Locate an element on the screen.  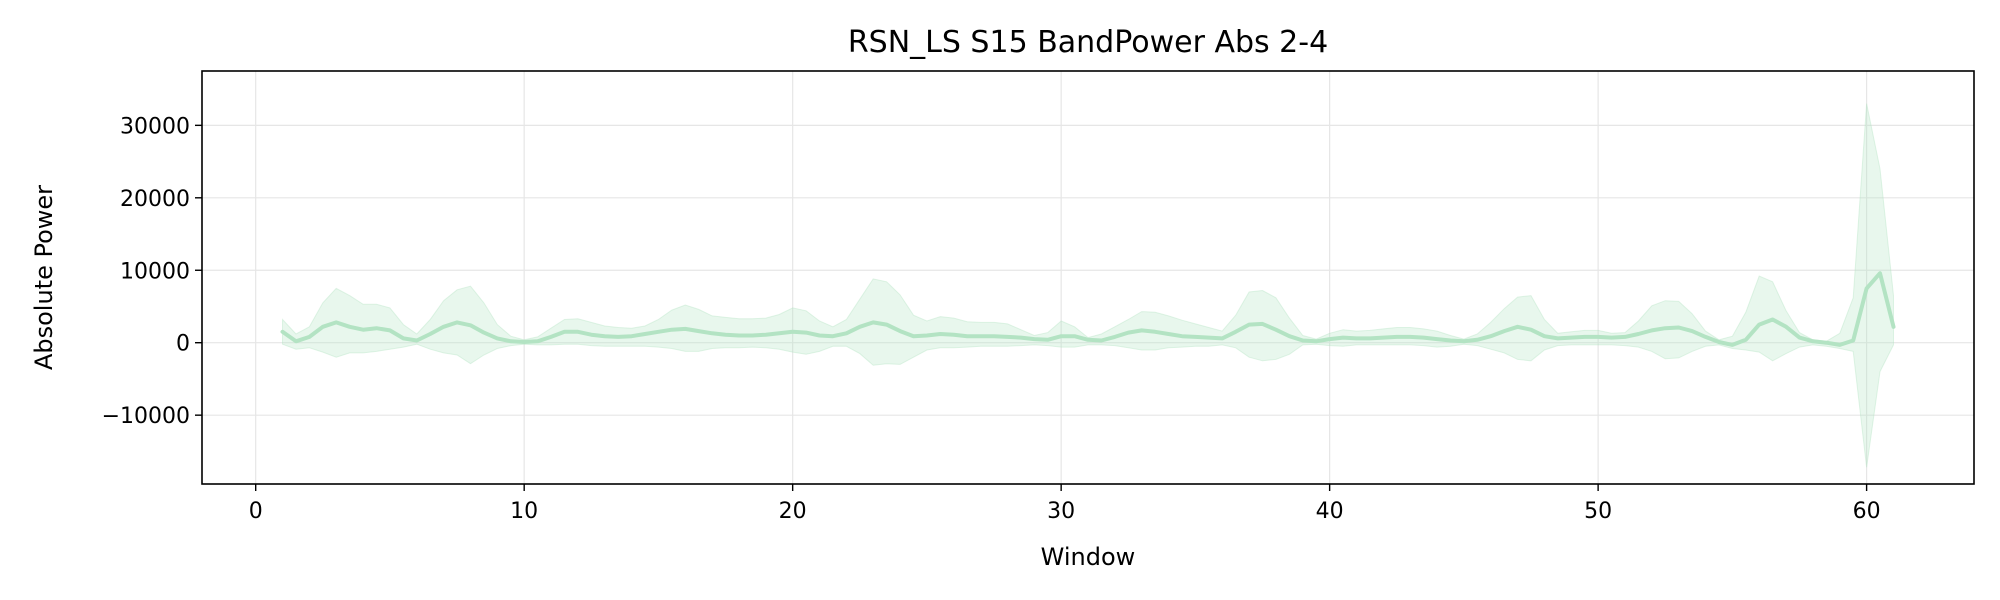
y-tick-label: −10000 is located at coordinates (146, 416).